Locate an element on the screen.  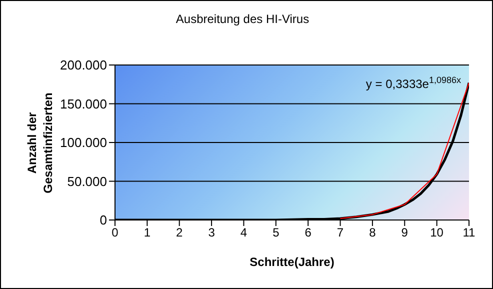
x-tick-label: 6 is located at coordinates (308, 233).